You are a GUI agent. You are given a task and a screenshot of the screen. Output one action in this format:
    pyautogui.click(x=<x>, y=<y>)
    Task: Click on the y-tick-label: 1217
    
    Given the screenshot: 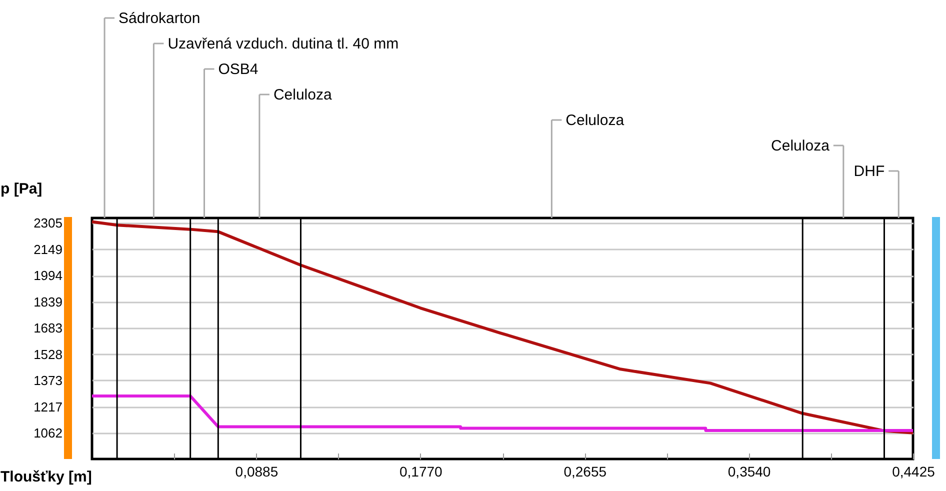 What is the action you would take?
    pyautogui.click(x=48, y=406)
    